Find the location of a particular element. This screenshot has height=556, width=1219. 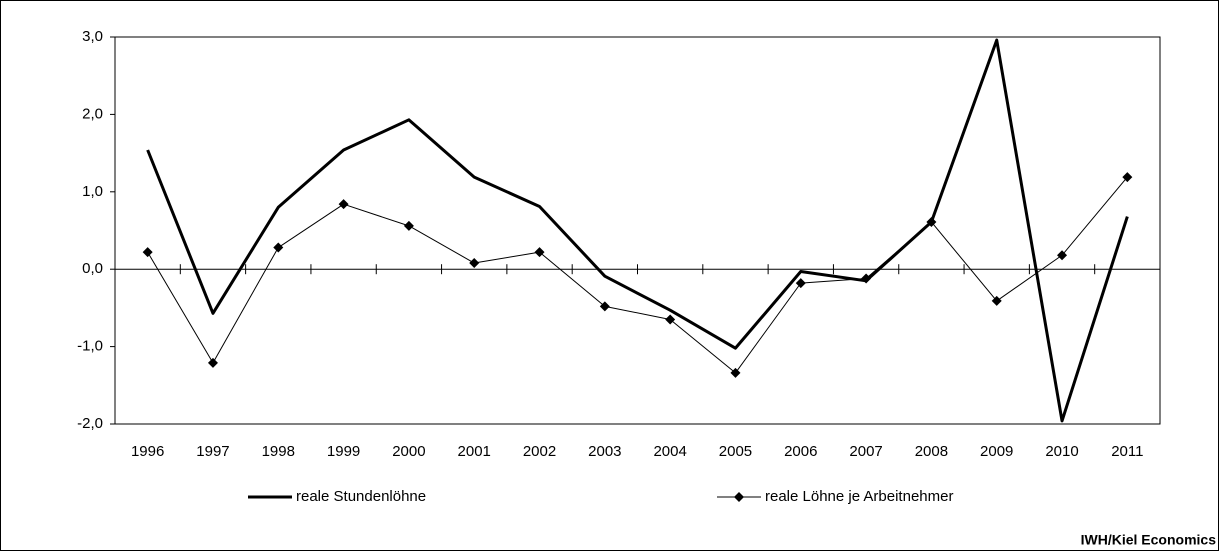

y-tick-label: 3,0 is located at coordinates (92, 36).